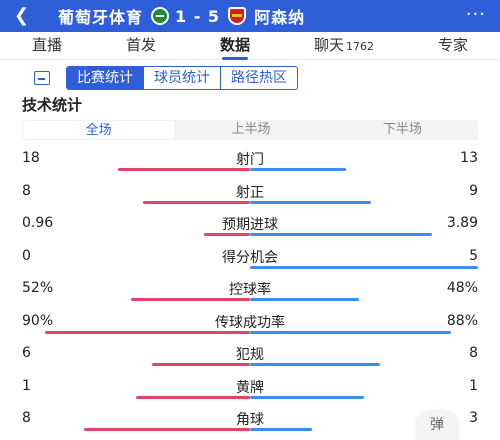 This screenshot has width=500, height=440. I want to click on tab-data: 数据, so click(235, 46).